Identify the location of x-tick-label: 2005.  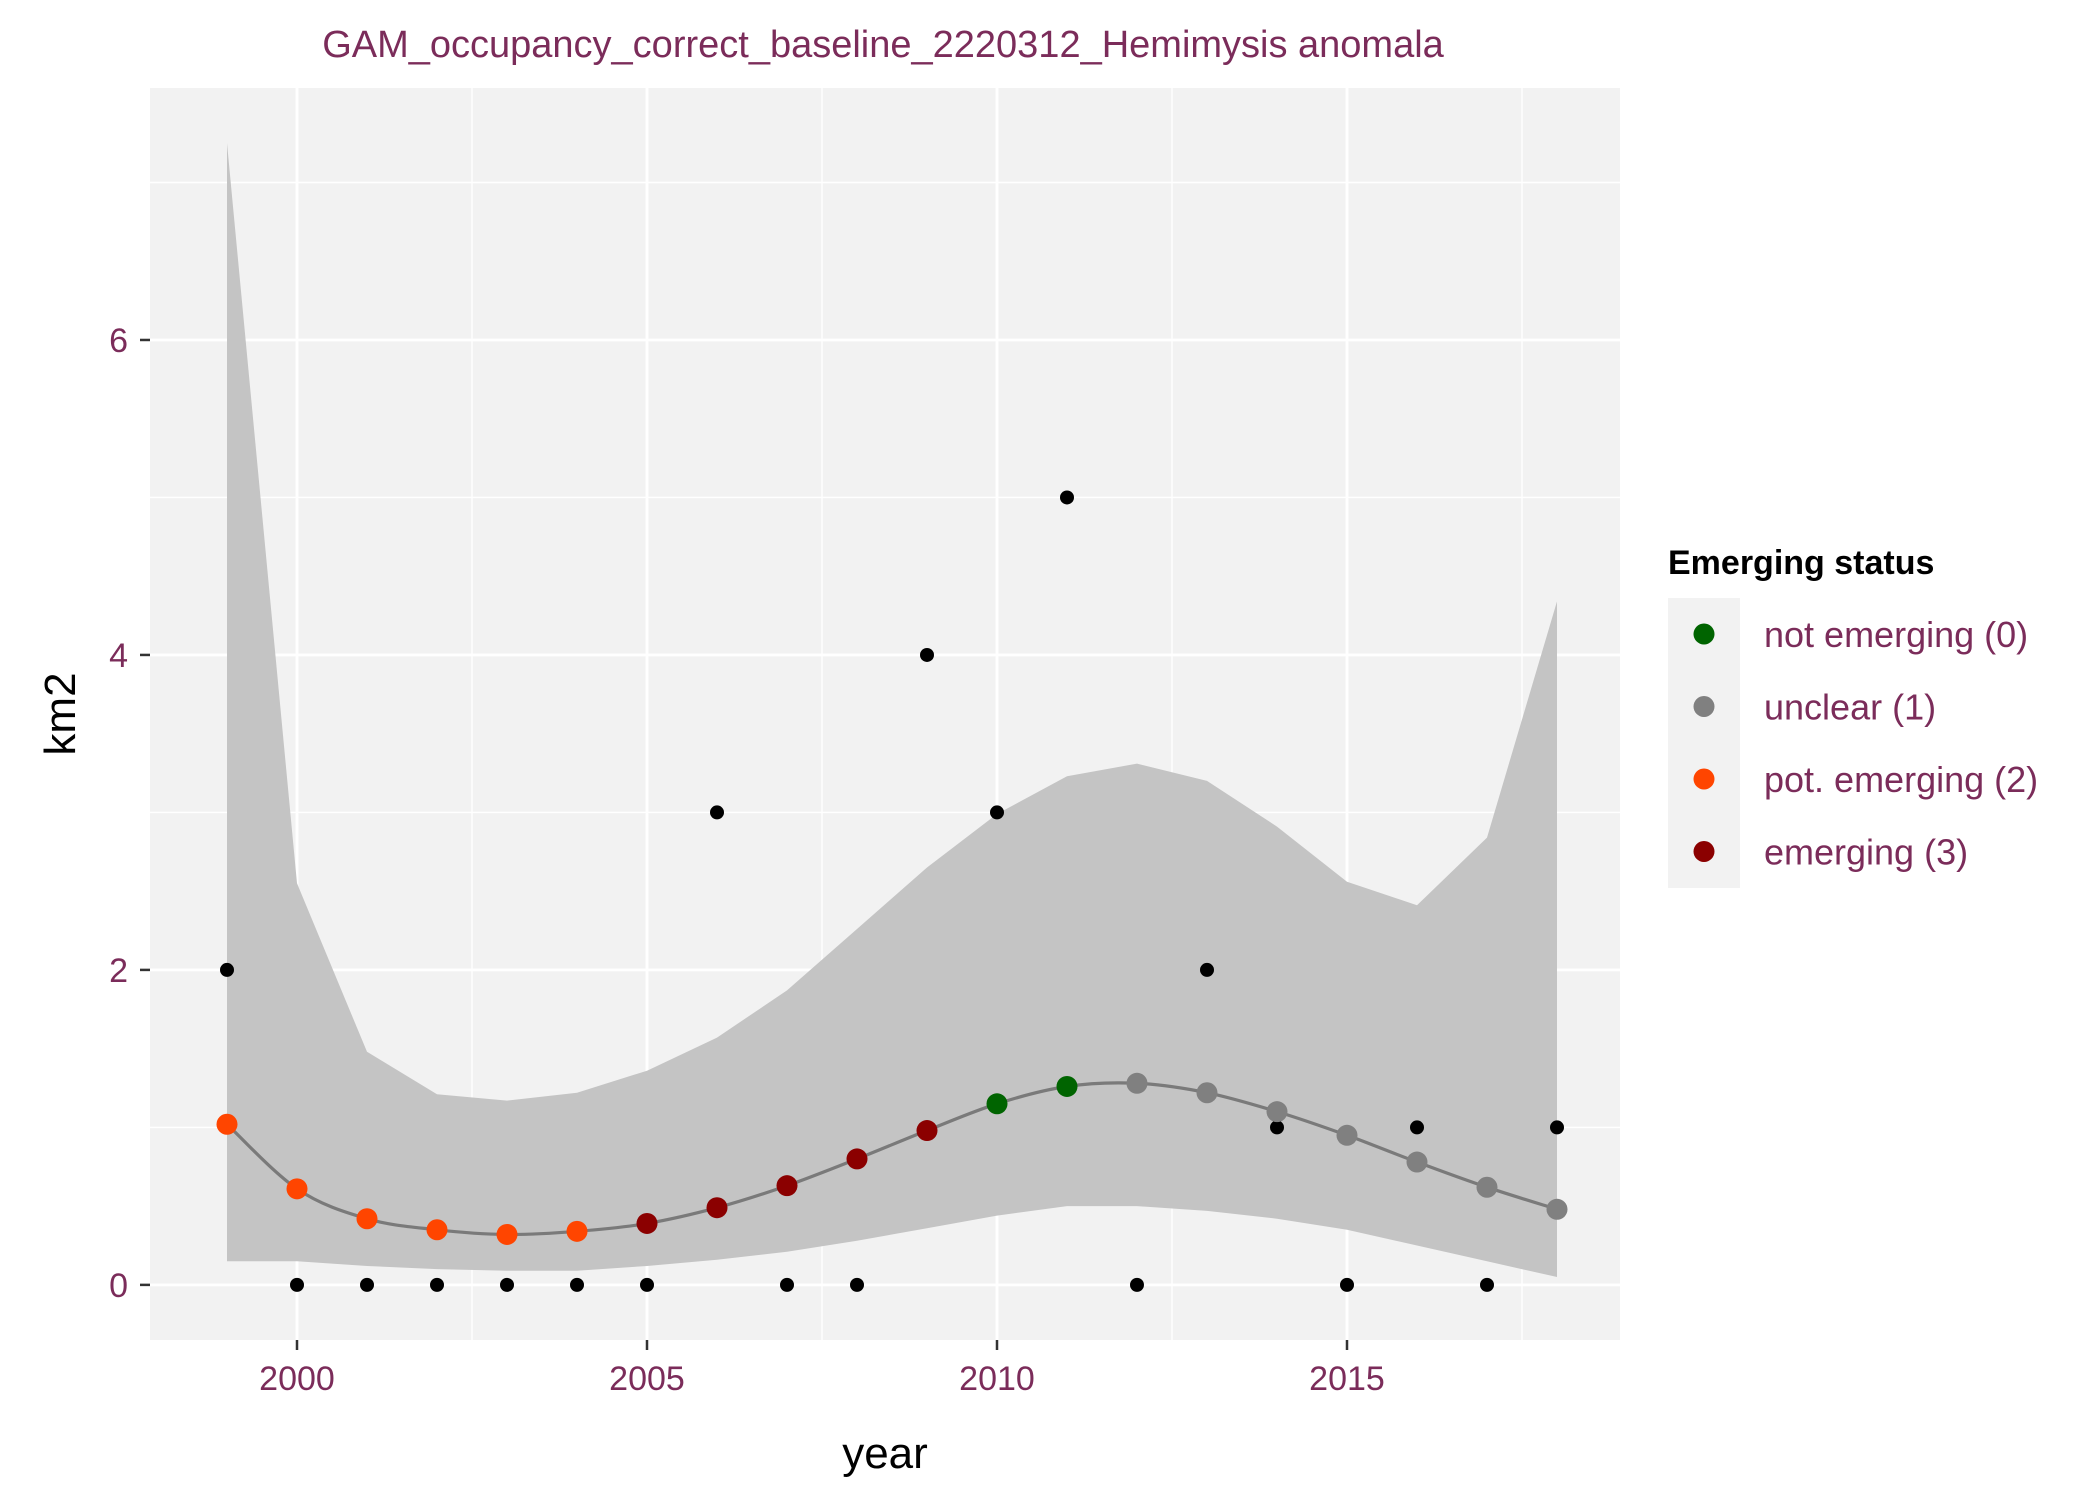
(647, 1379).